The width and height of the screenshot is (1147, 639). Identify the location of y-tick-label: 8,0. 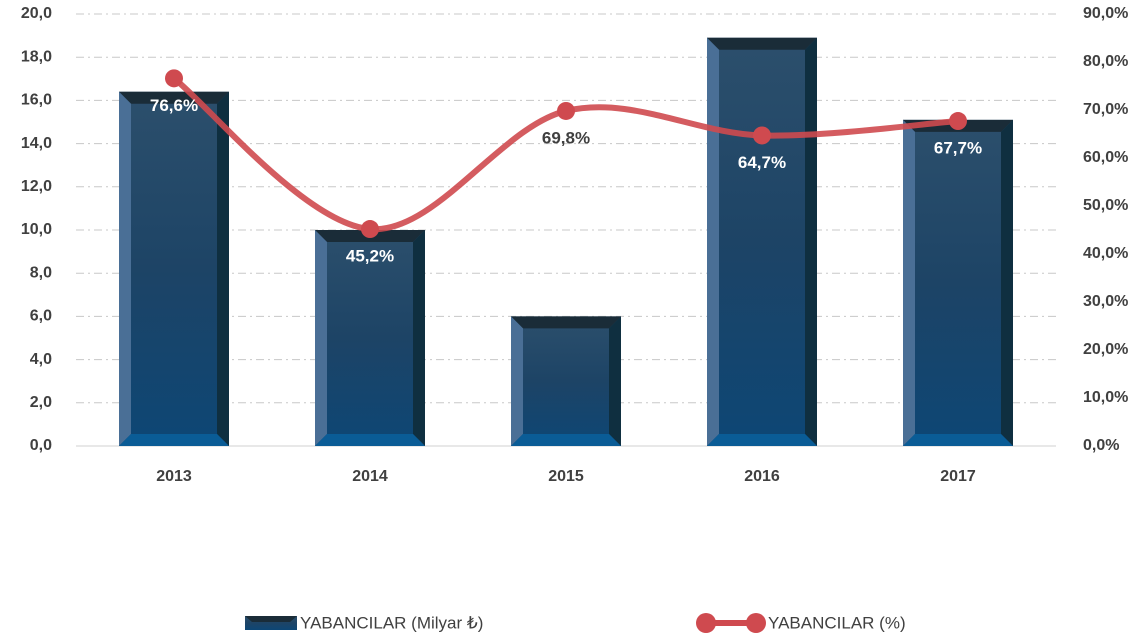
(41, 272).